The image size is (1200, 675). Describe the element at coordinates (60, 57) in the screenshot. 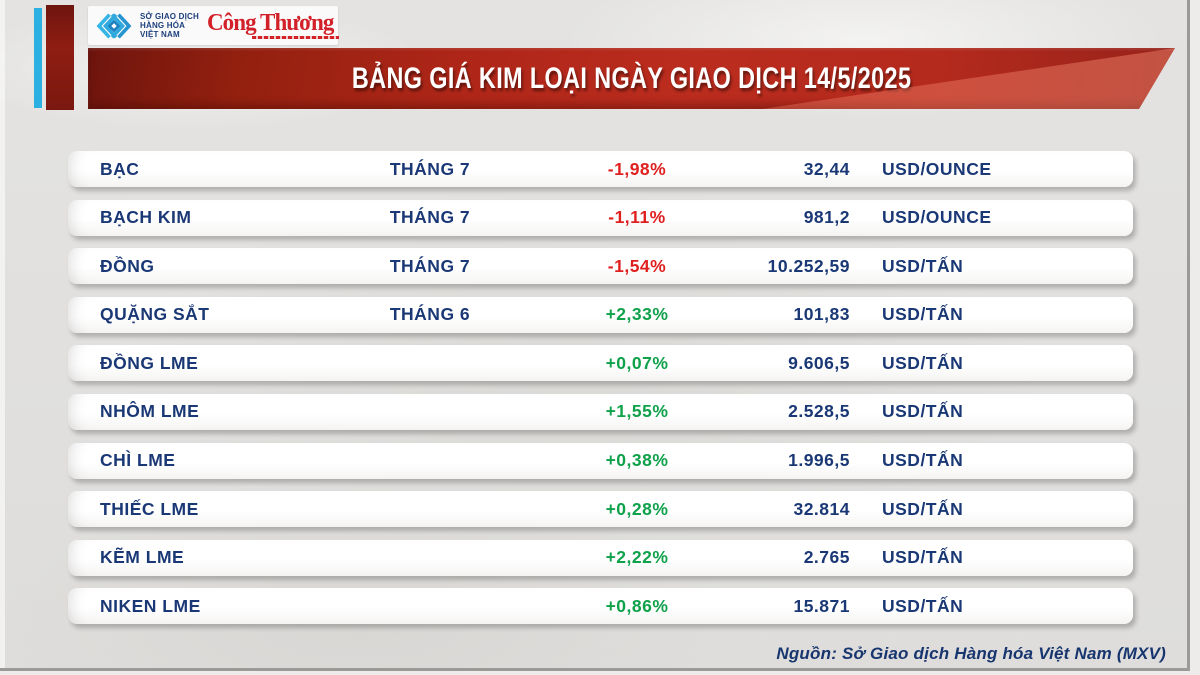

I see `left-accent-bar-maroon` at that location.